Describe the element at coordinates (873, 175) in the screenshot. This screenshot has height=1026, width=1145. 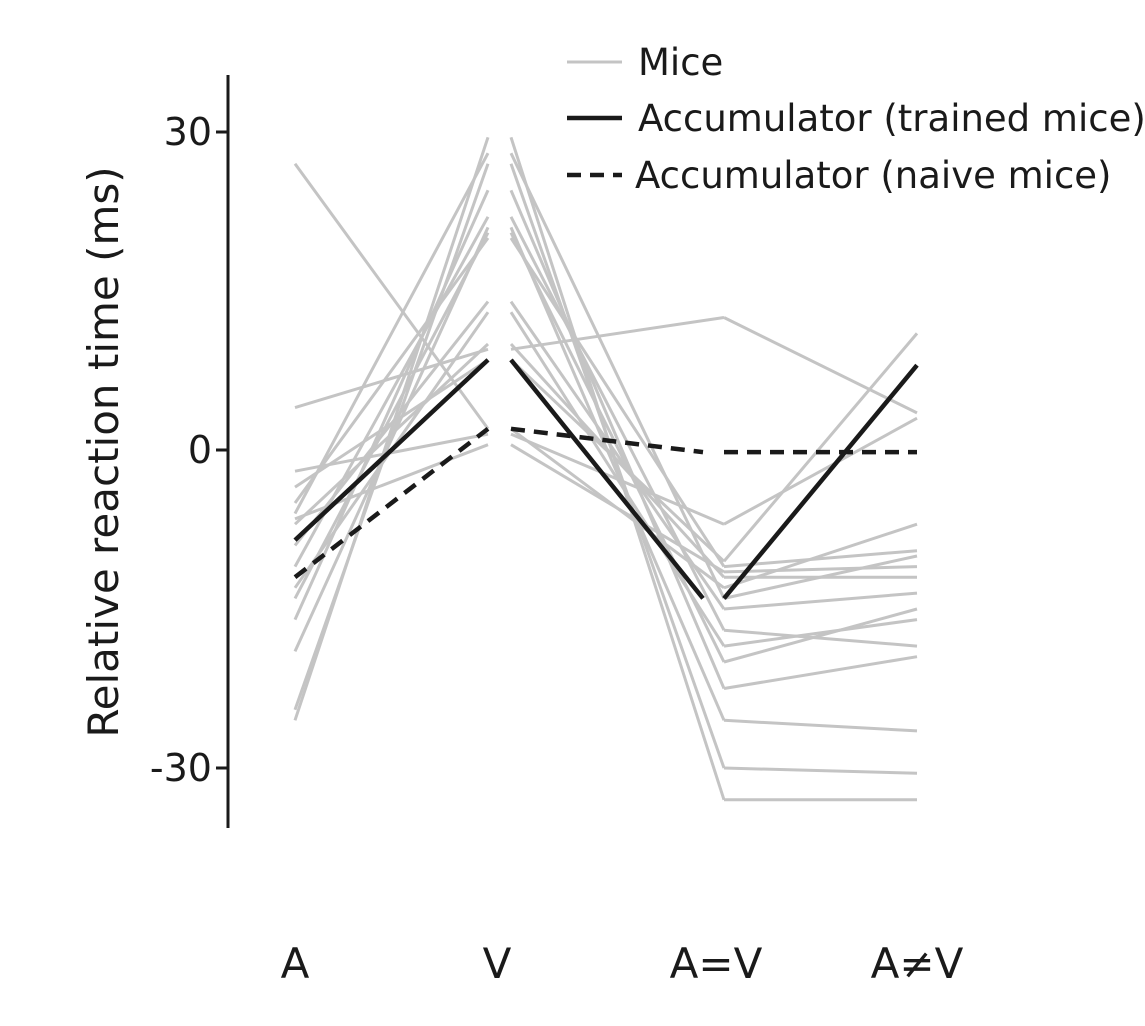
I see `legend-label: Accumulator (naive mice)` at that location.